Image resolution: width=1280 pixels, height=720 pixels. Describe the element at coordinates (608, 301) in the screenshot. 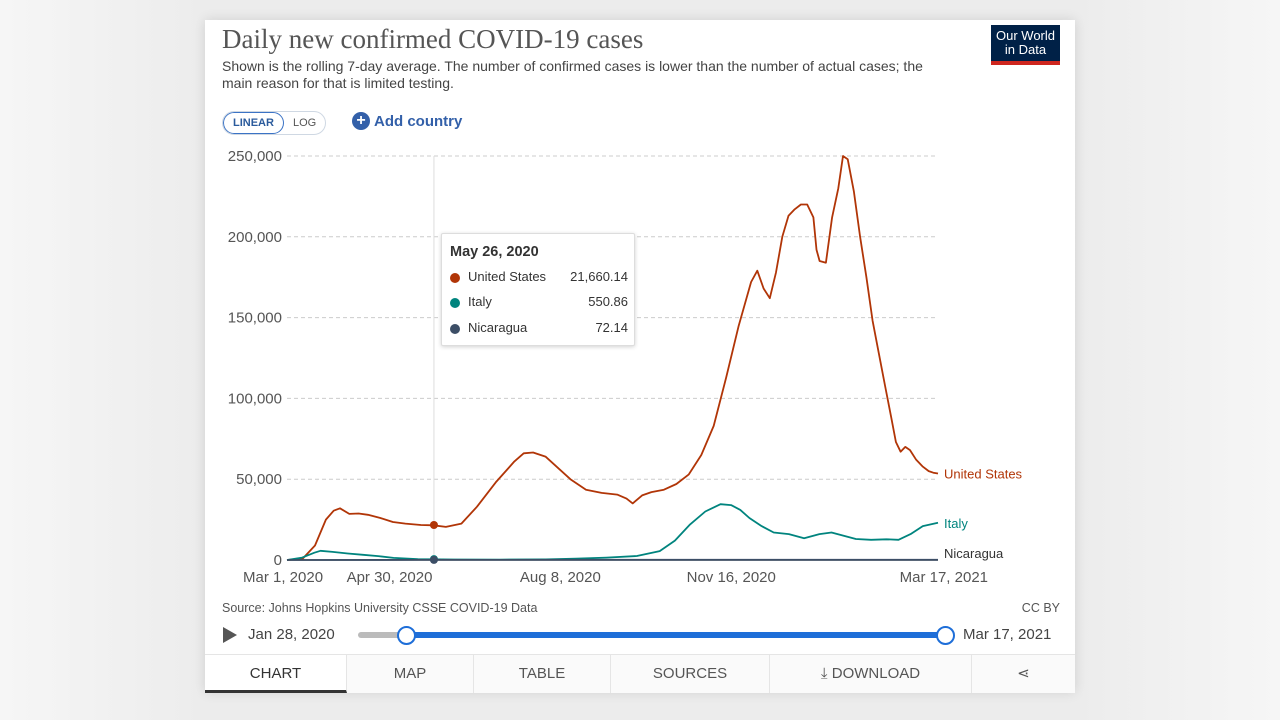

I see `tooltip-value: 550.86` at that location.